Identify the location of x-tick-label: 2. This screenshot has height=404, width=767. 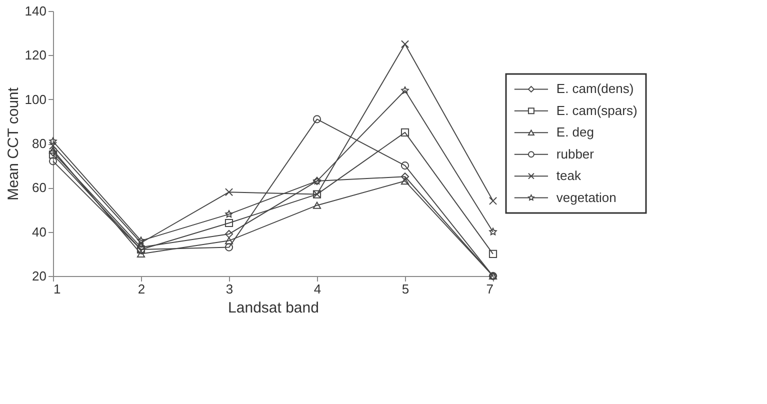
(142, 289).